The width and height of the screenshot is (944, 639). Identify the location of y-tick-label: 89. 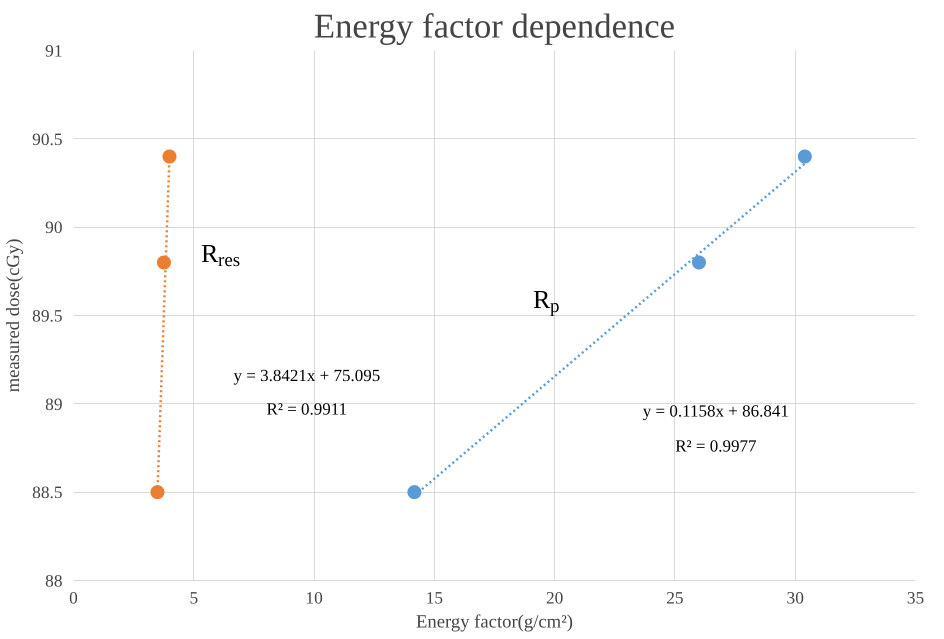
(53, 404).